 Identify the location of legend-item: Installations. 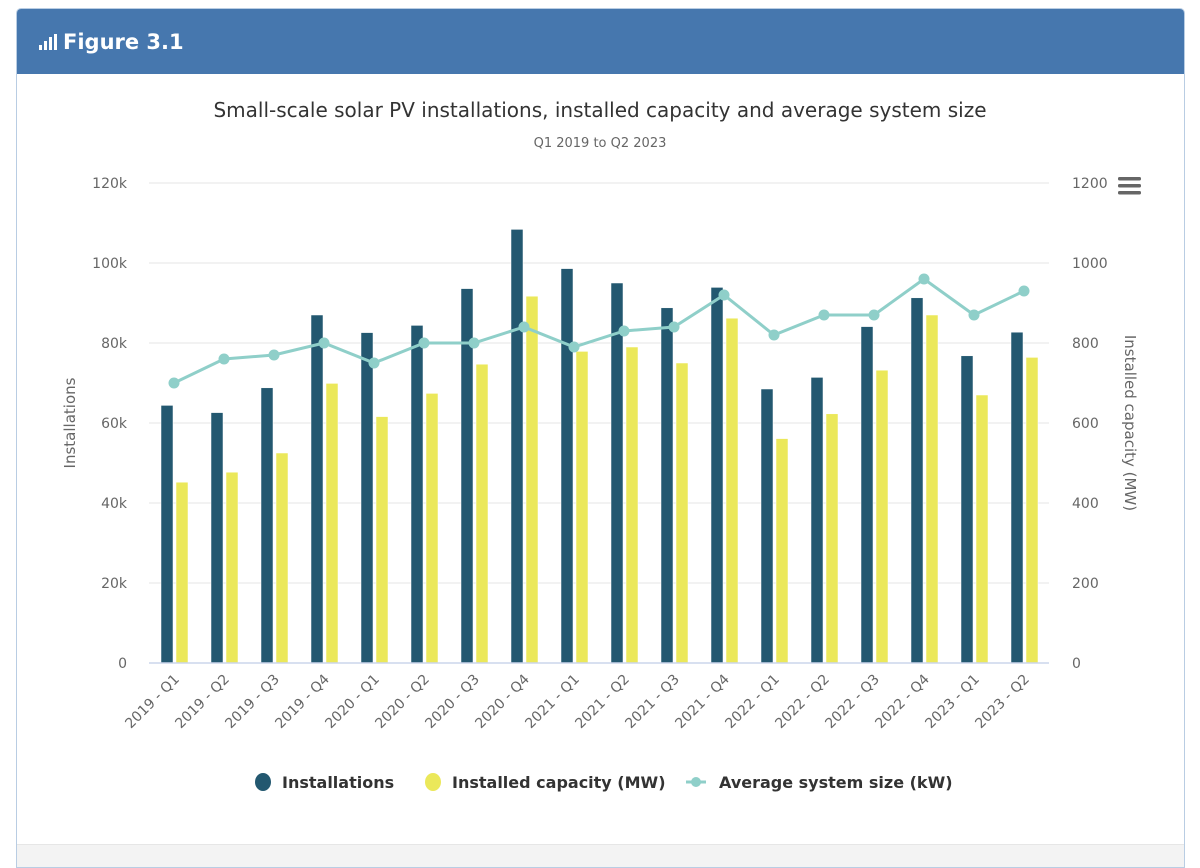
(324, 782).